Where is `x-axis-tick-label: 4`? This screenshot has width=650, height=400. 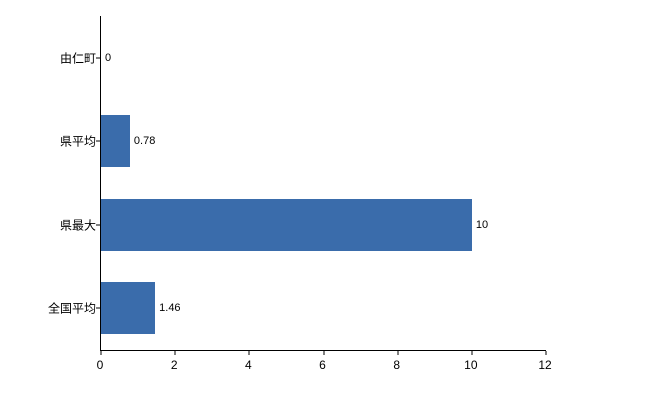 x-axis-tick-label: 4 is located at coordinates (248, 365).